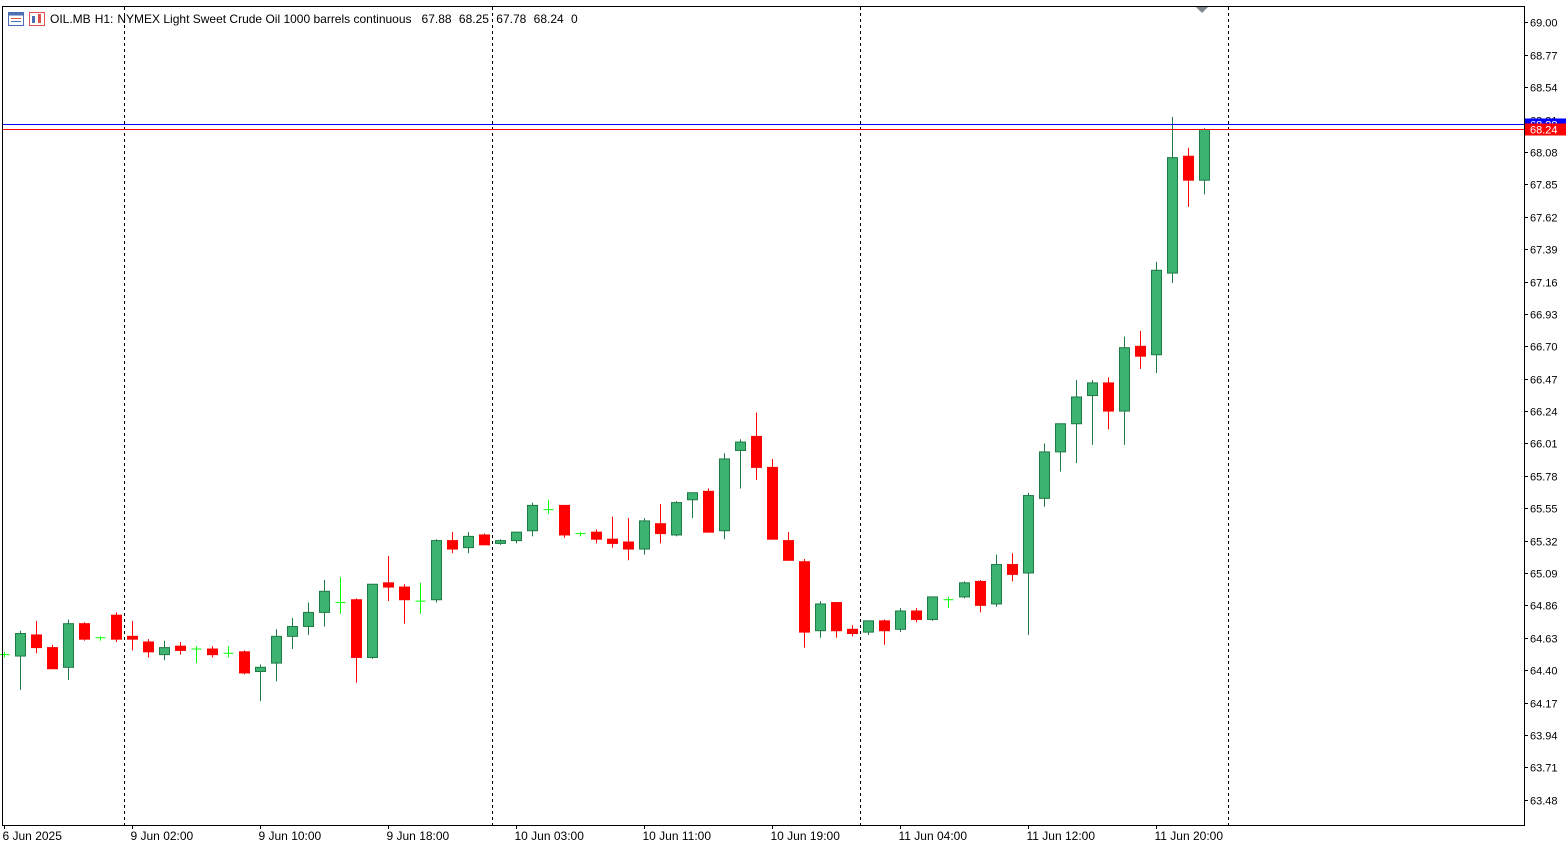  What do you see at coordinates (16, 19) in the screenshot?
I see `chart-window-icon` at bounding box center [16, 19].